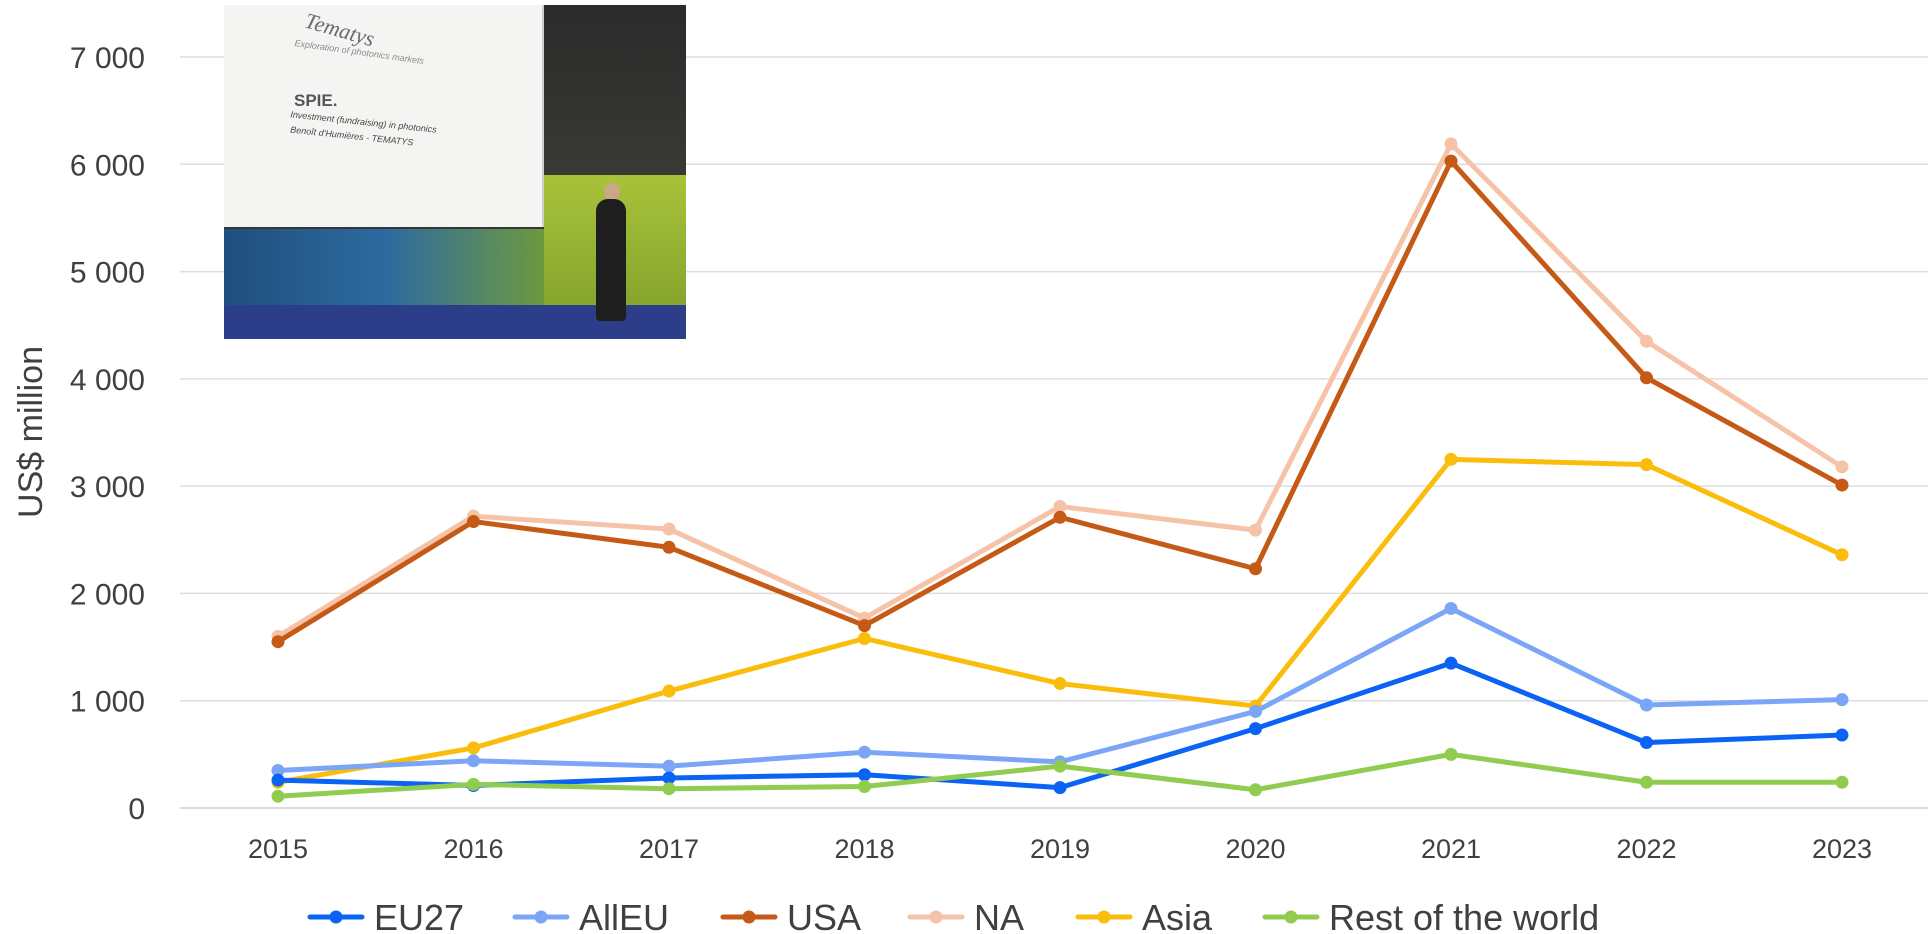  What do you see at coordinates (1842, 849) in the screenshot?
I see `x-tick-label: 2023` at bounding box center [1842, 849].